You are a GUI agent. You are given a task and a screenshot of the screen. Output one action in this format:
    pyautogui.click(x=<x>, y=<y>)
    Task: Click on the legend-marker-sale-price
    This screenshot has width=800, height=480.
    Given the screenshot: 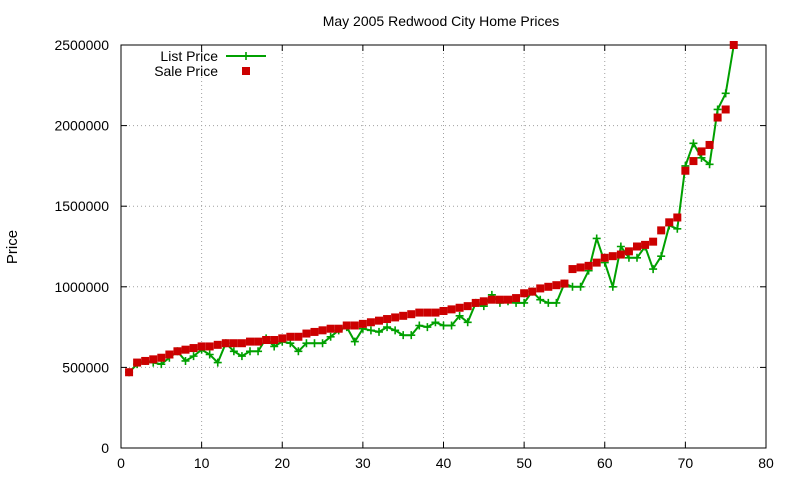 What is the action you would take?
    pyautogui.click(x=246, y=71)
    